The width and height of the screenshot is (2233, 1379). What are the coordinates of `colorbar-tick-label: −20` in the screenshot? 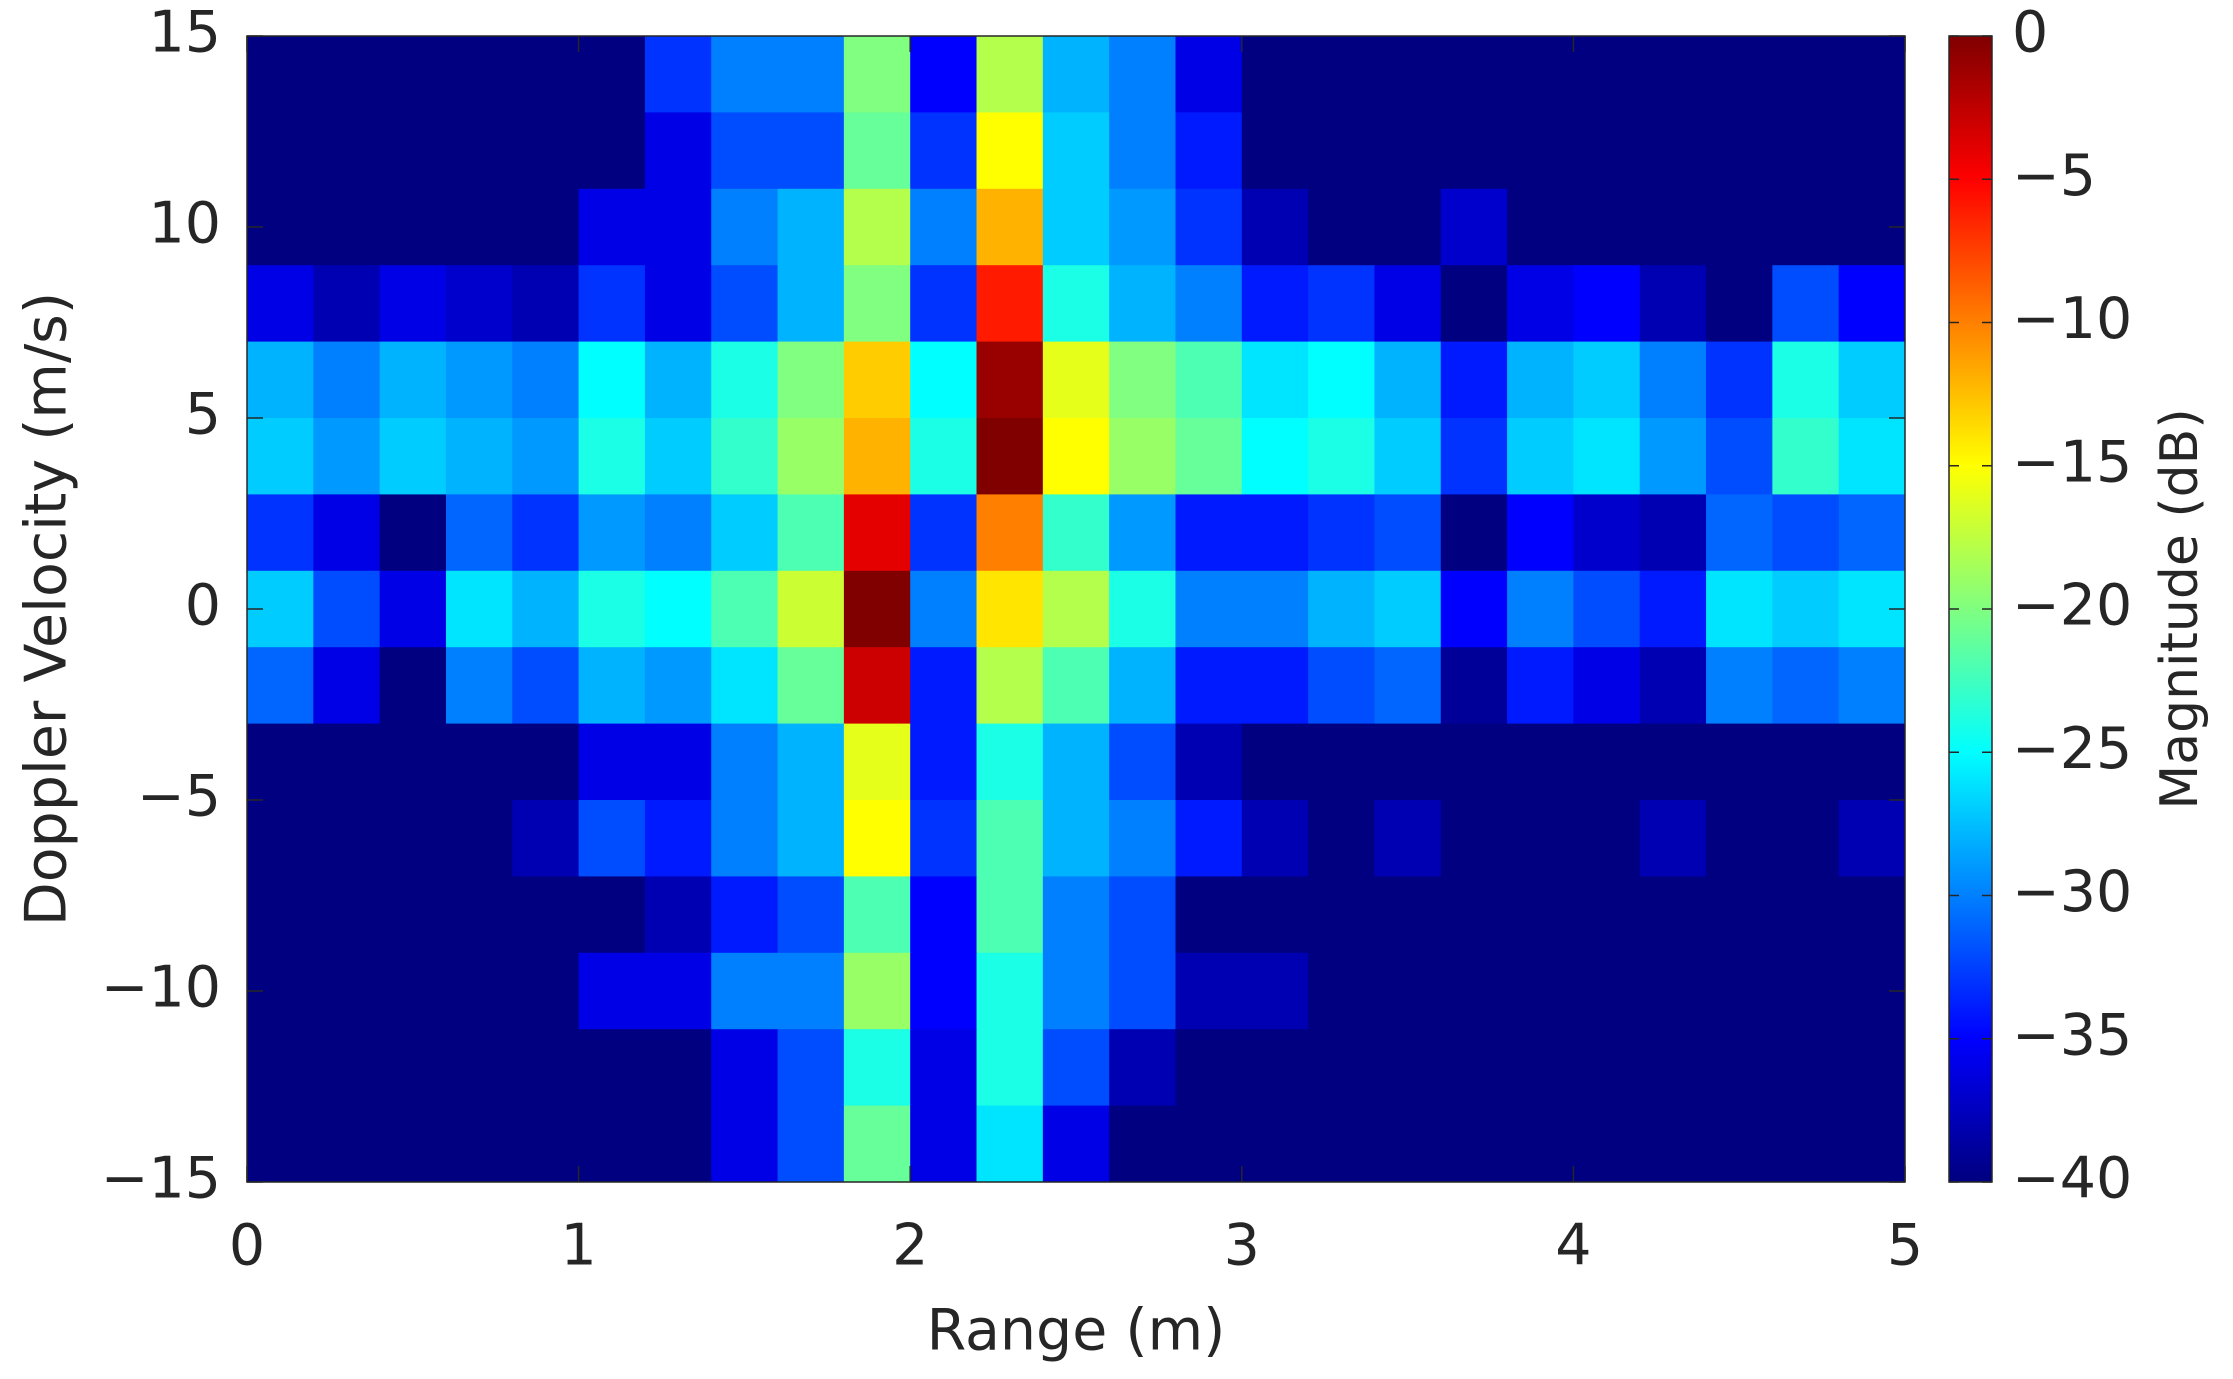 It's located at (2072, 606).